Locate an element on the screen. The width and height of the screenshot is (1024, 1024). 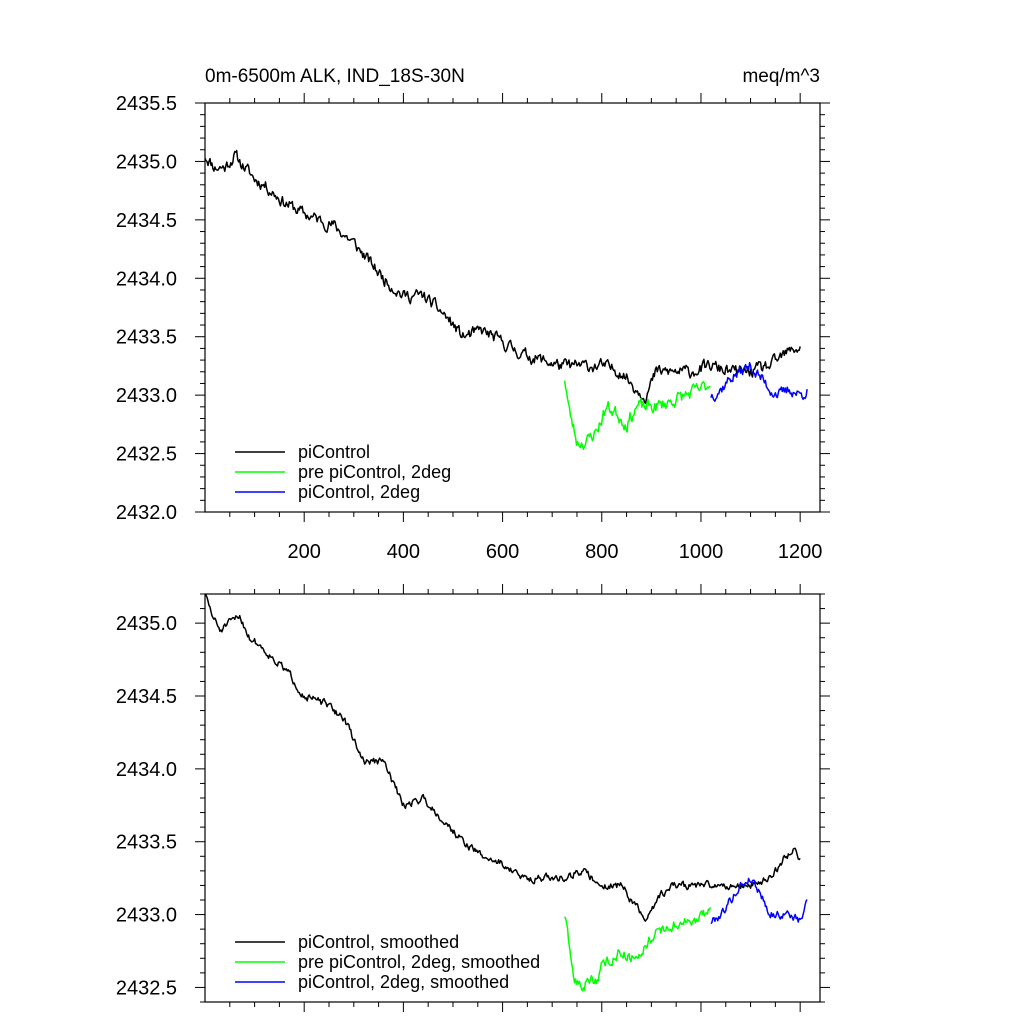
y-tick-label: 2435.5 is located at coordinates (146, 104).